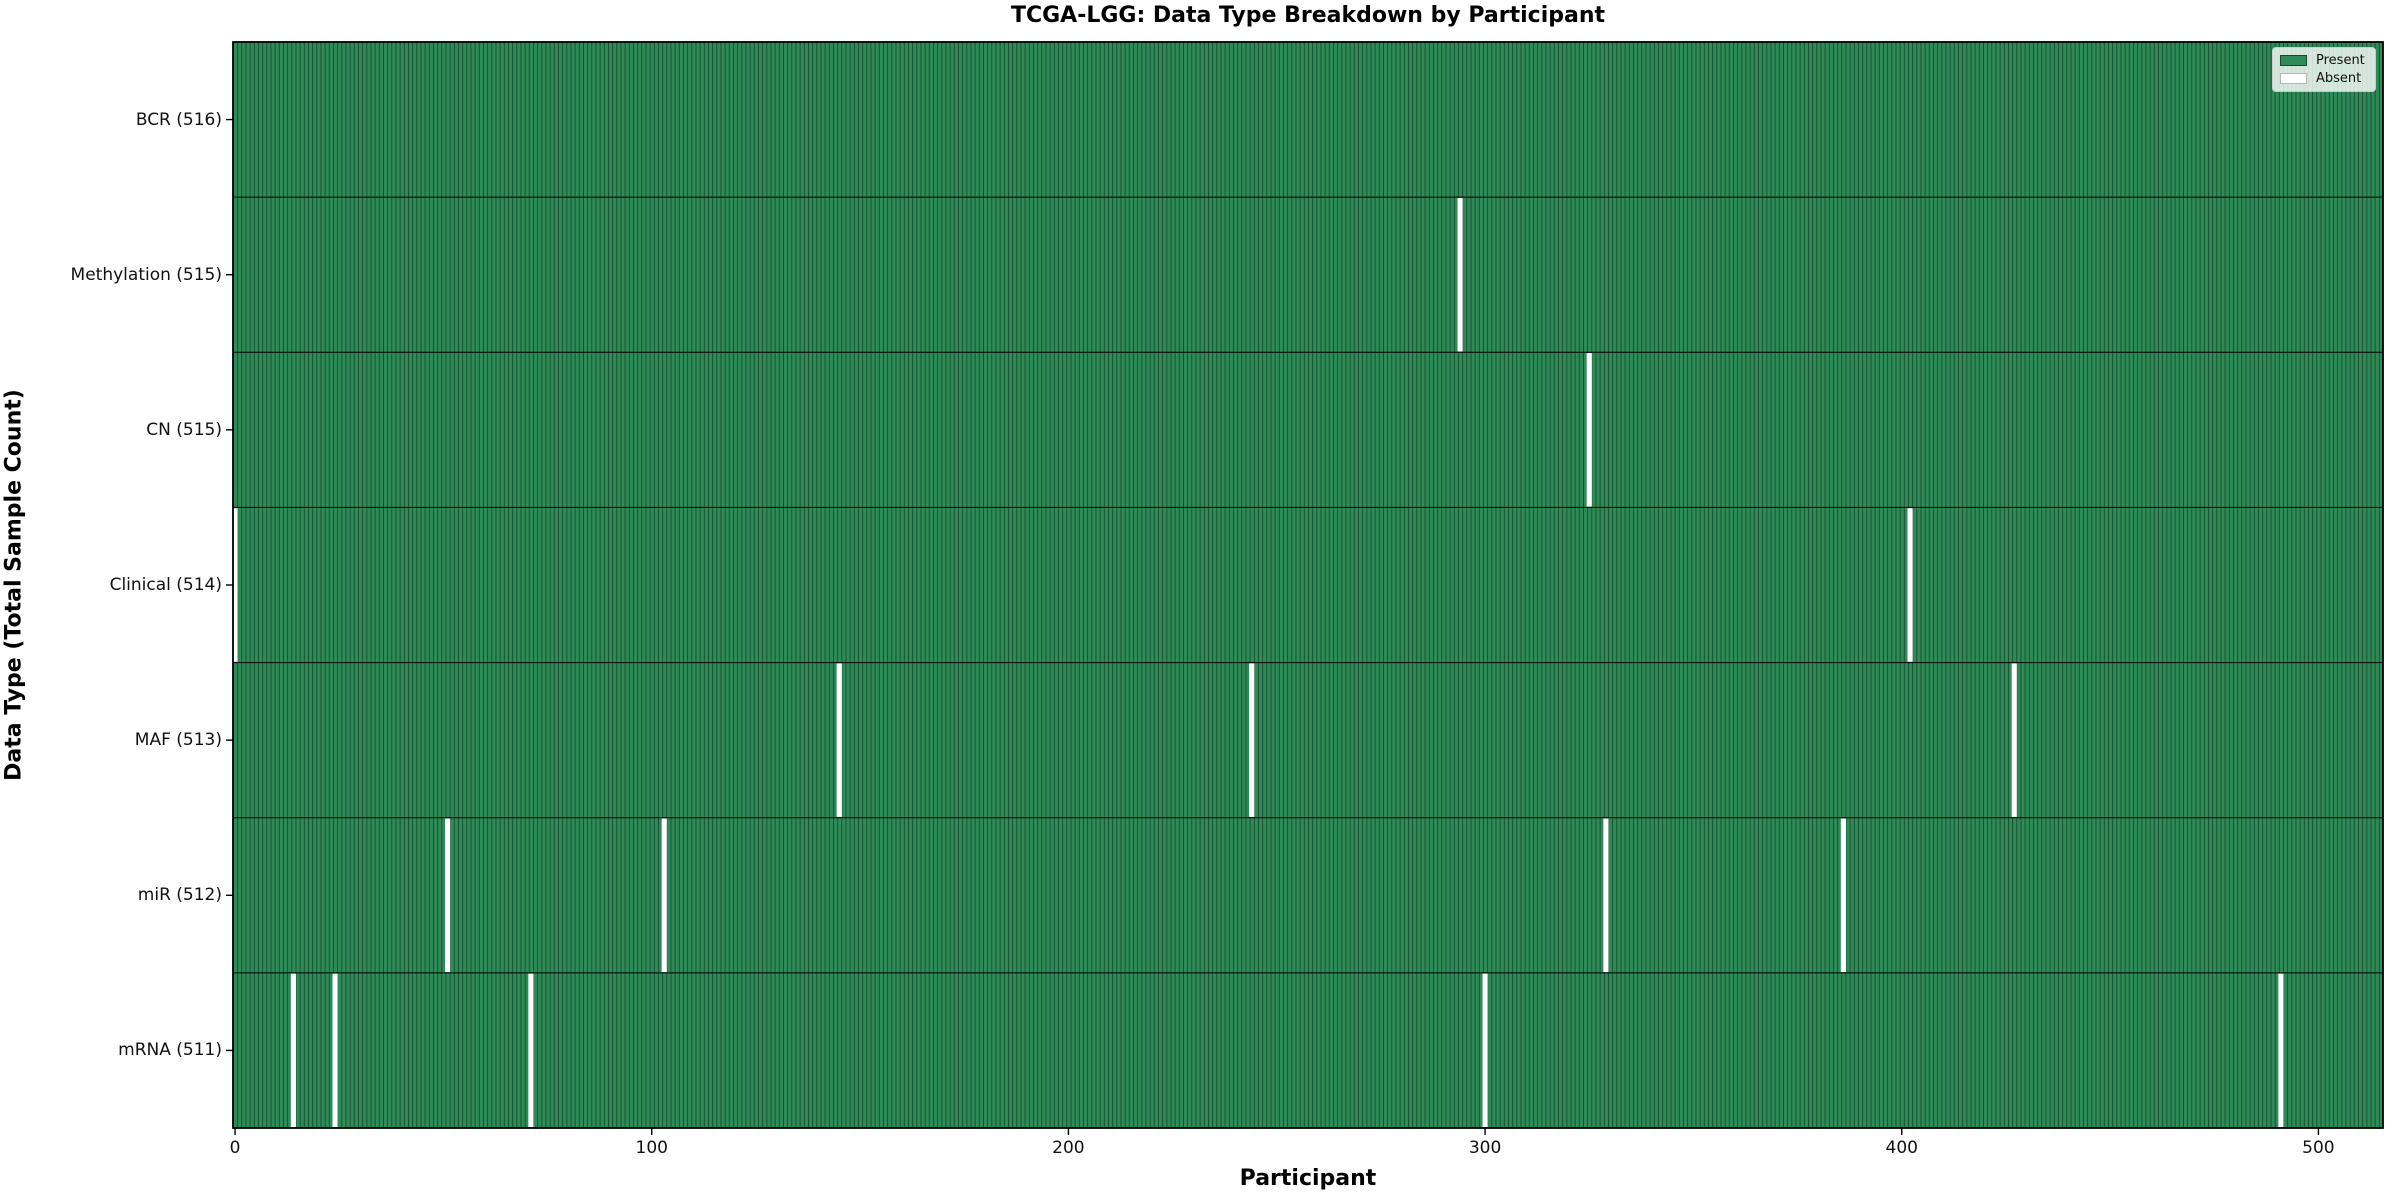  Describe the element at coordinates (178, 740) in the screenshot. I see `y-tick-label: MAF (513)` at that location.